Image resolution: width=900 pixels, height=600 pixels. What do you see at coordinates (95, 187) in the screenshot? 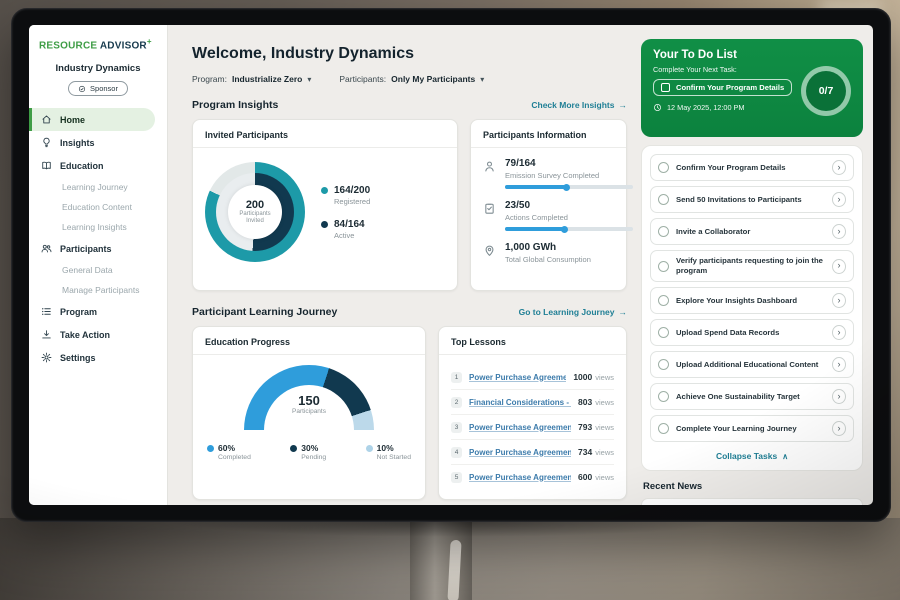
I see `sidebar-item-learning-journey: Learning Journey` at bounding box center [95, 187].